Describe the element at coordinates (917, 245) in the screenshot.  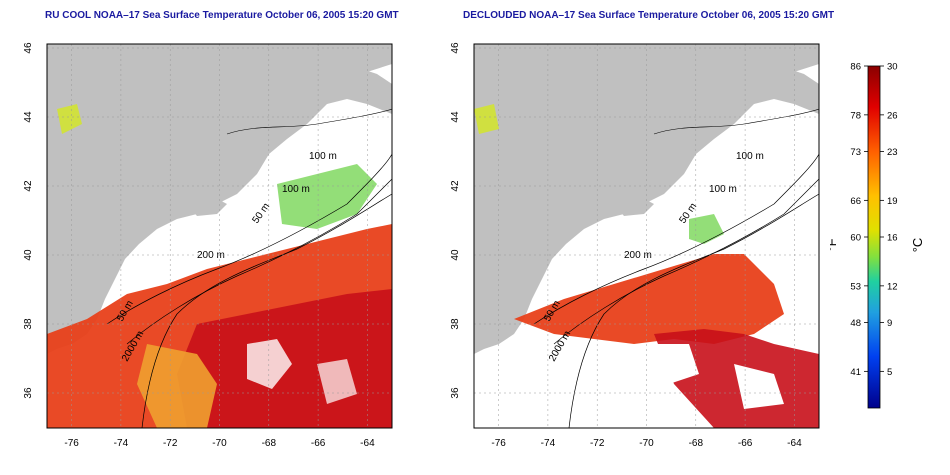
I see `celsius-unit-label: °C` at that location.